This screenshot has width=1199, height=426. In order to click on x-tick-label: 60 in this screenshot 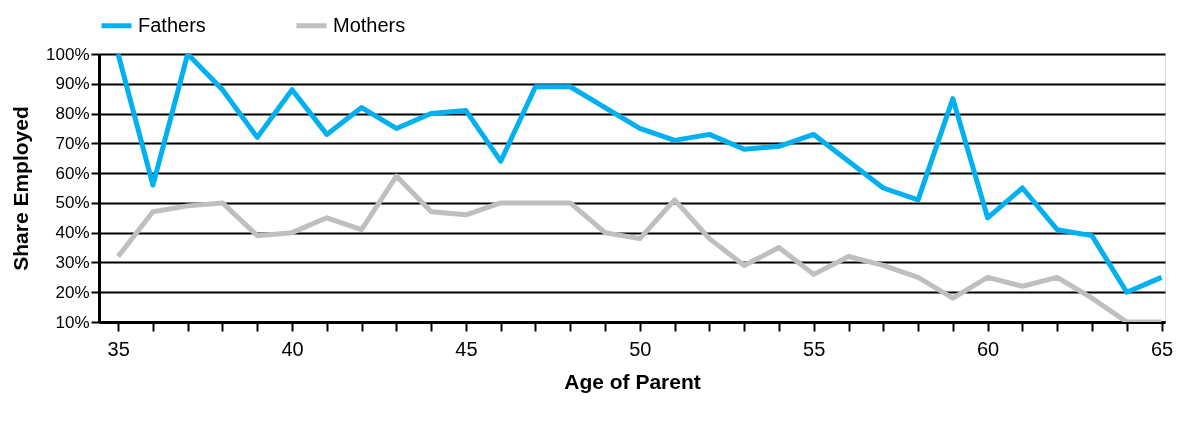, I will do `click(988, 348)`.